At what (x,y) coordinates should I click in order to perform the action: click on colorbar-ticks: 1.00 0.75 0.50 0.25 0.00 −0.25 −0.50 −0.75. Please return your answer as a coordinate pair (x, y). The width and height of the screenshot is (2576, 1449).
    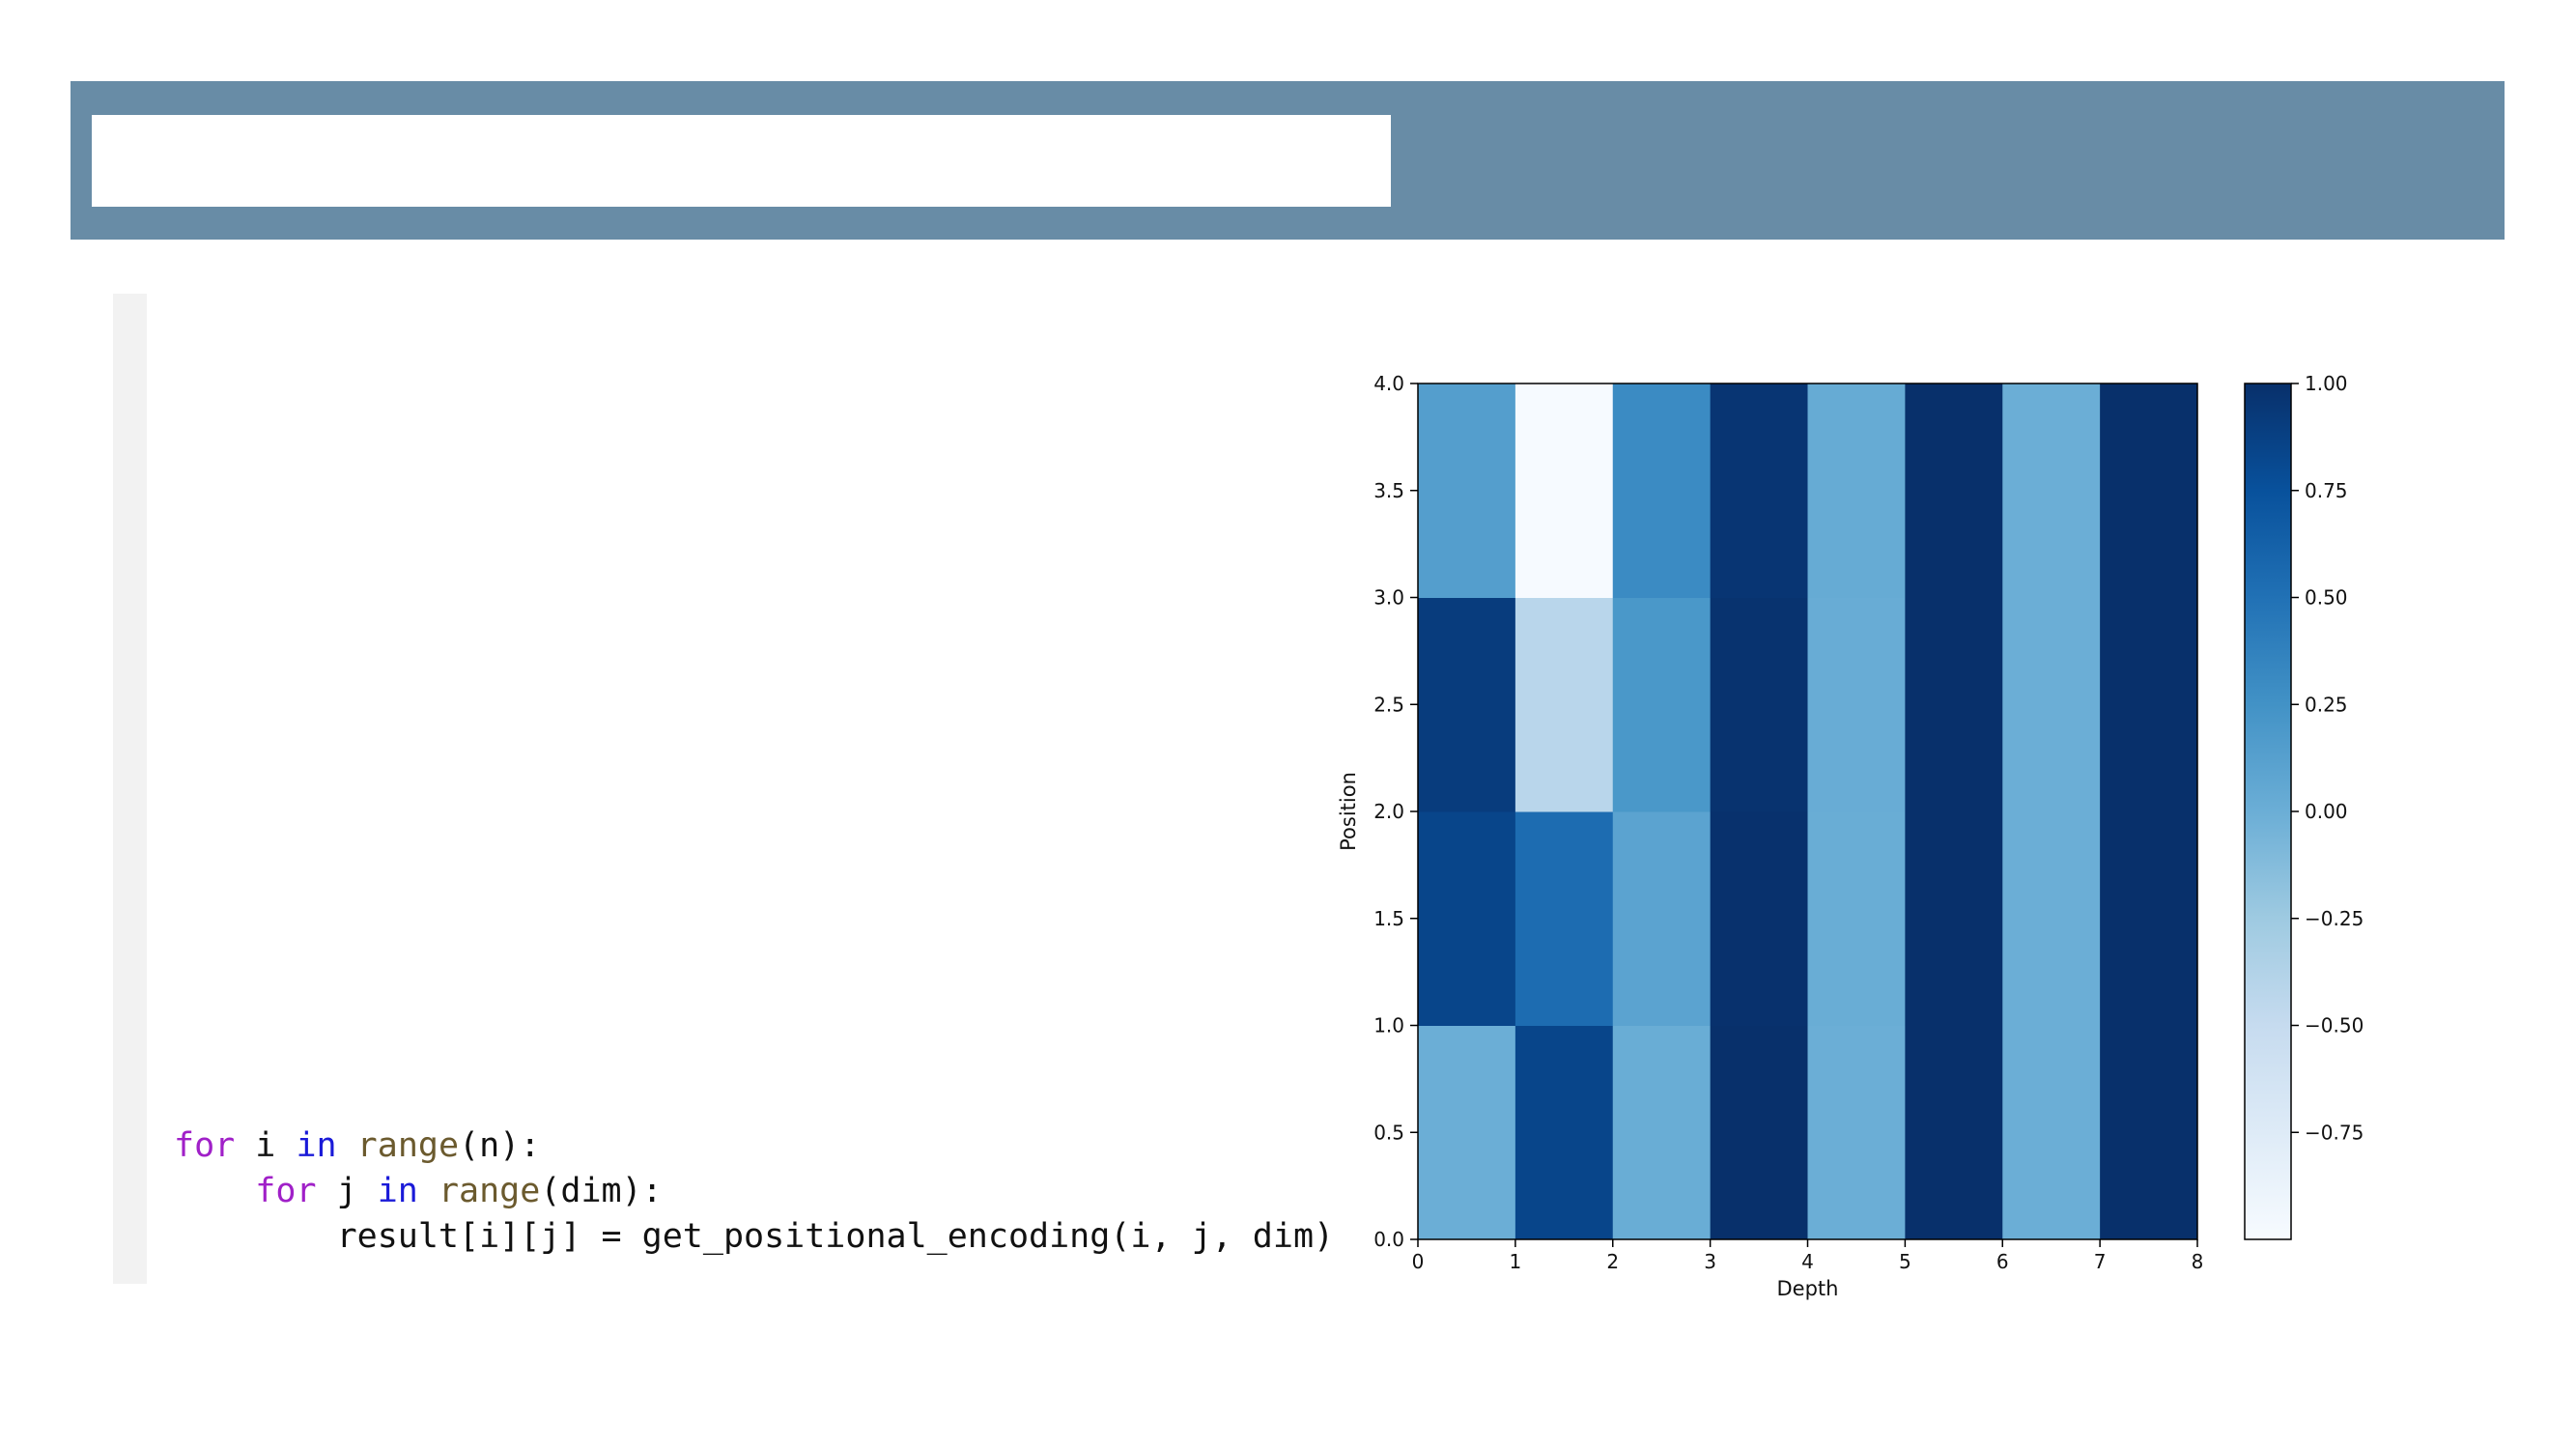
    Looking at the image, I should click on (2327, 758).